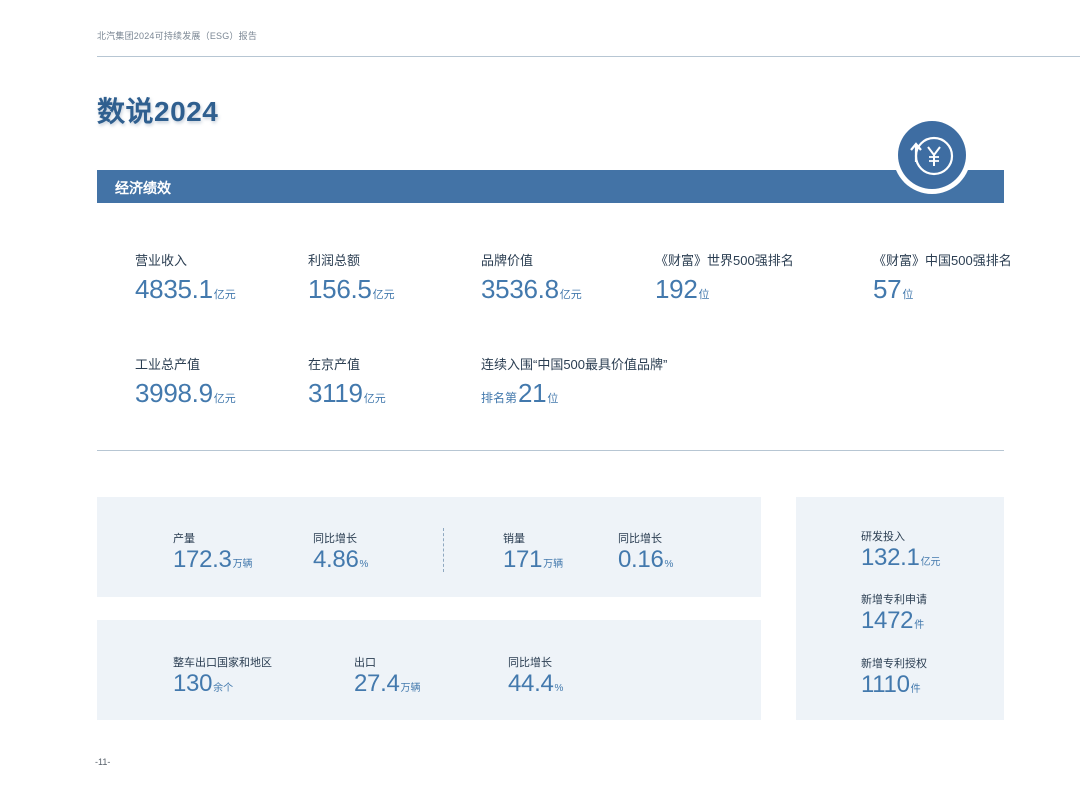 Image resolution: width=1080 pixels, height=796 pixels. What do you see at coordinates (335, 393) in the screenshot?
I see `stat-value: 3119` at bounding box center [335, 393].